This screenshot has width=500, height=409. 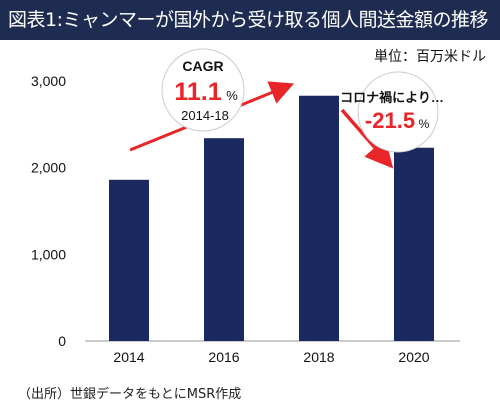 I want to click on bar-2018, so click(x=319, y=218).